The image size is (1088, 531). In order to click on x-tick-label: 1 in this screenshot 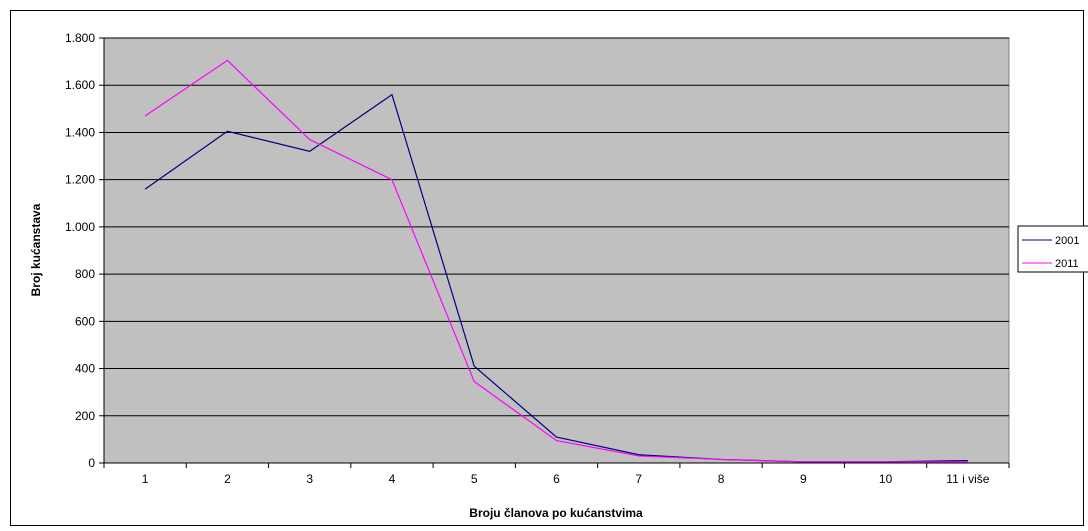, I will do `click(145, 479)`.